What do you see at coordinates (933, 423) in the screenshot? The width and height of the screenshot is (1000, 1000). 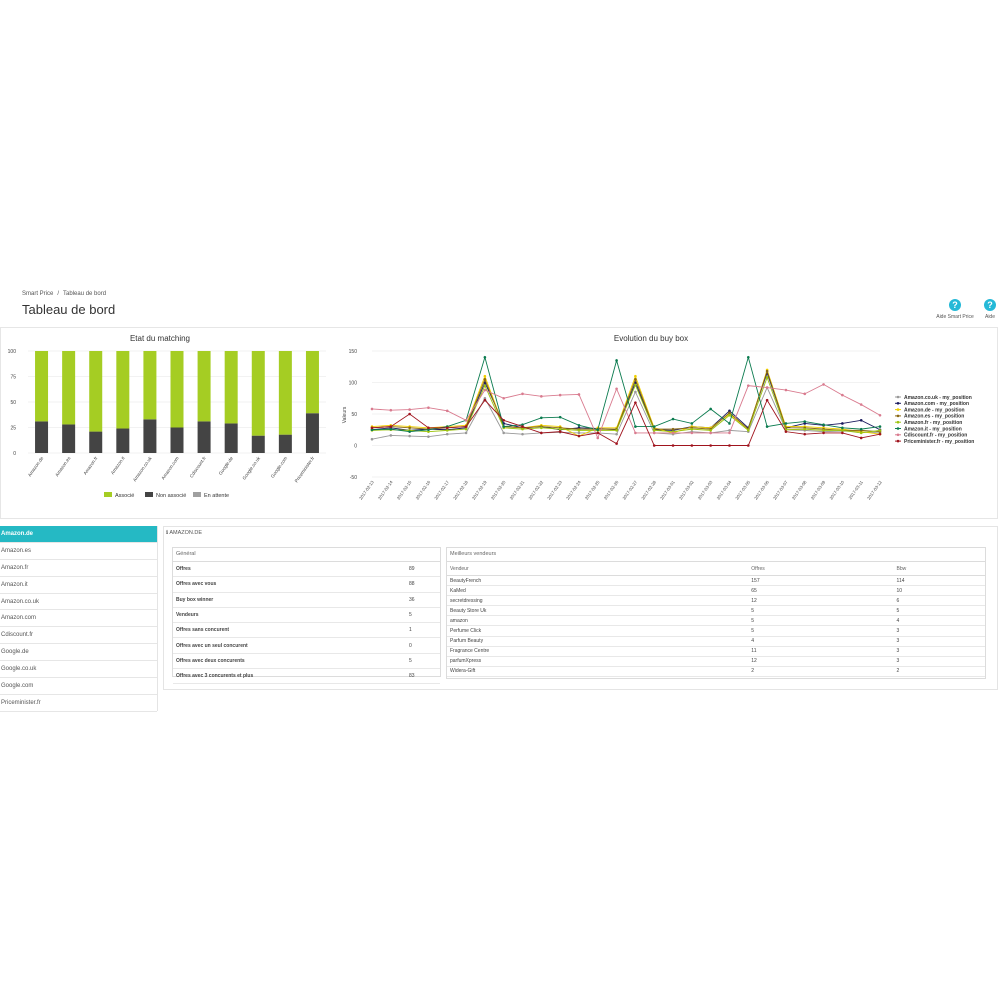 I see `legend-label: Amazon.fr - my_position` at bounding box center [933, 423].